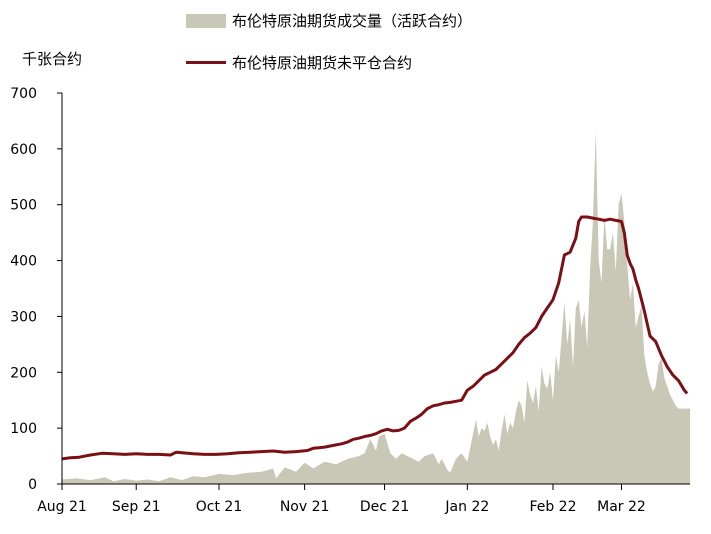 The width and height of the screenshot is (711, 534). I want to click on legend-item-open-interest: 布伦特原油期货未平仓合约, so click(299, 62).